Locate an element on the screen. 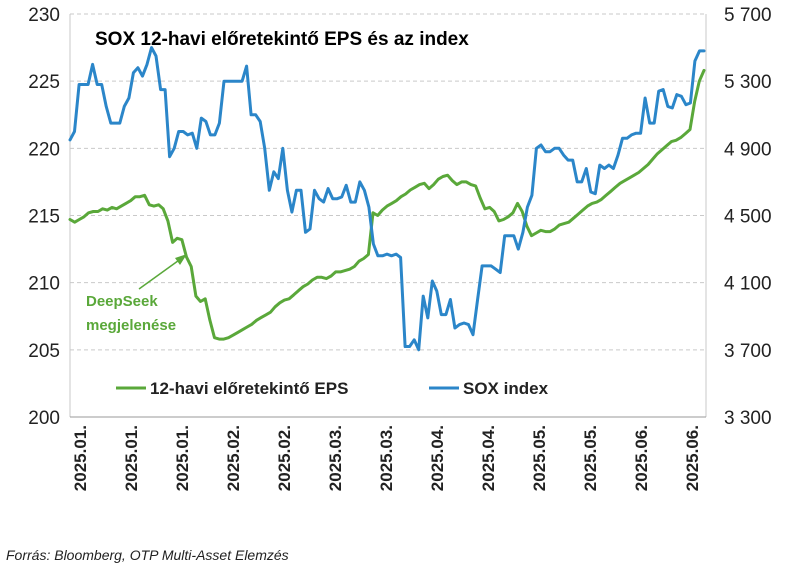 The image size is (785, 567). annotation-arrow is located at coordinates (160, 273).